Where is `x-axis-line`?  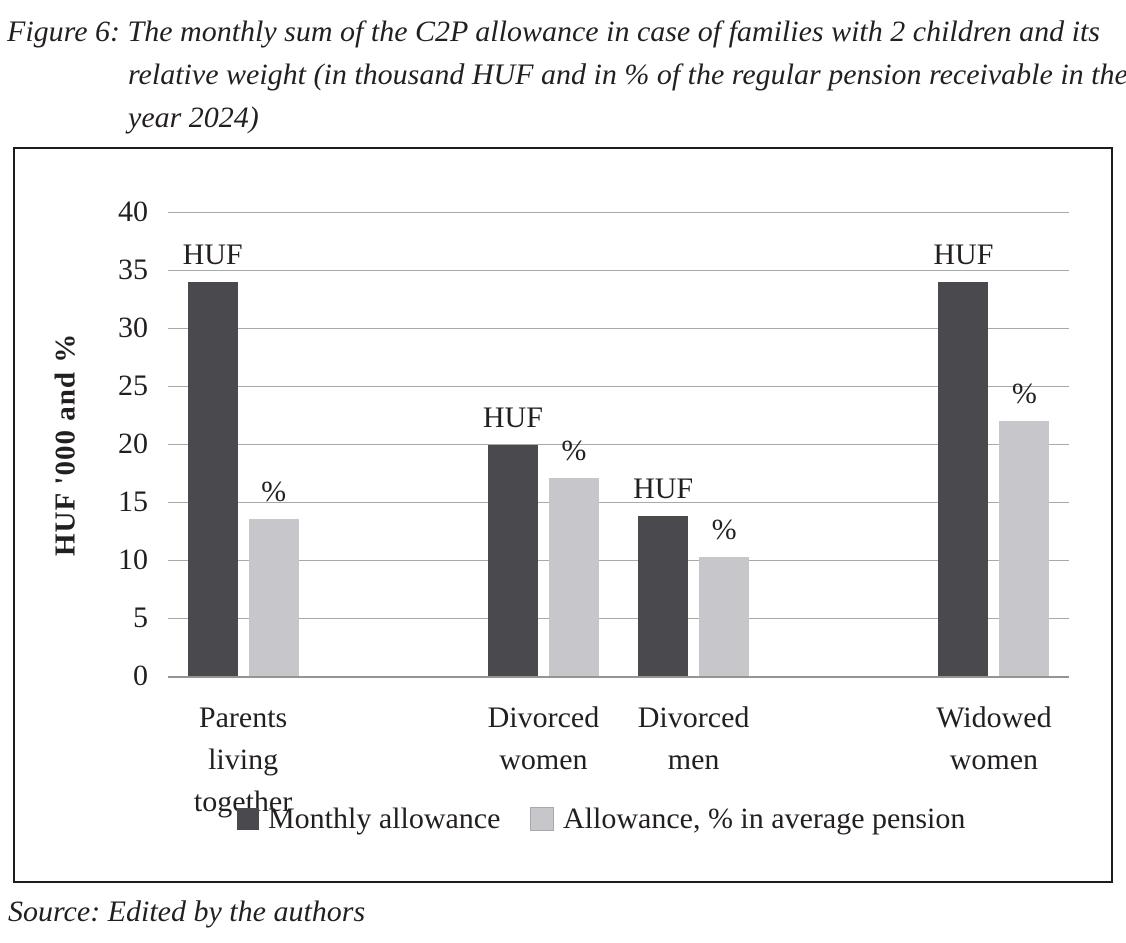 x-axis-line is located at coordinates (618, 677).